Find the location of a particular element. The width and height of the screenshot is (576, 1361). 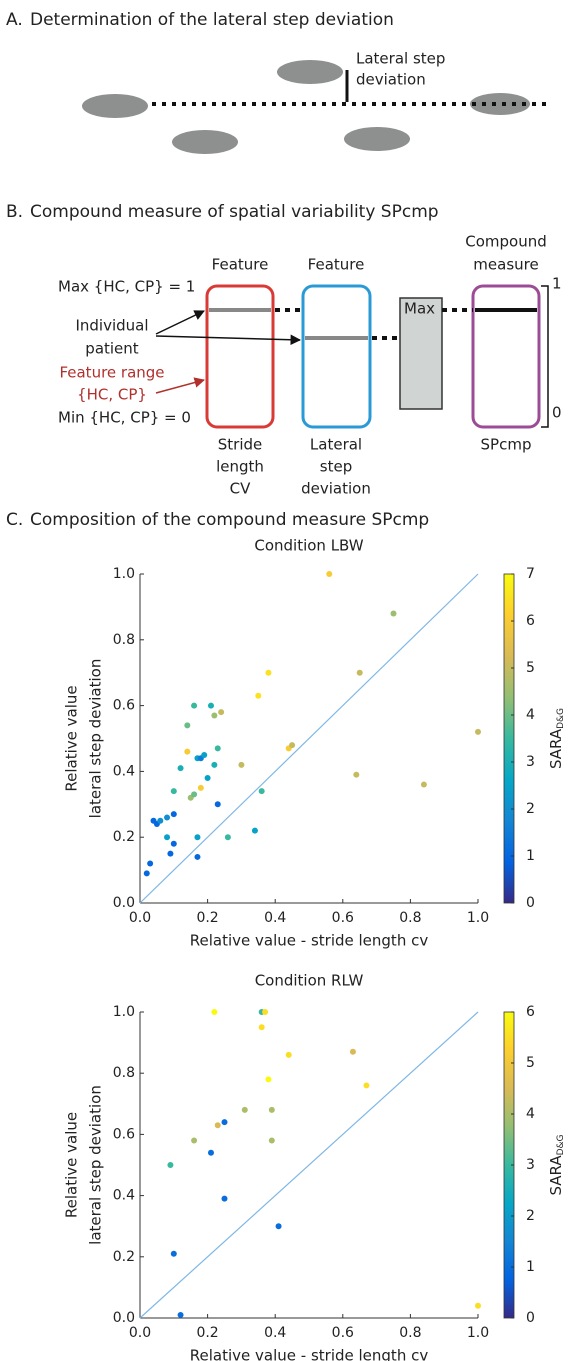

colorbar-tick-label: 7 is located at coordinates (530, 574).